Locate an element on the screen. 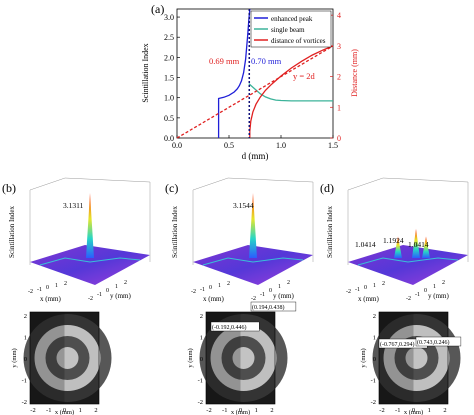 This screenshot has height=415, width=474. panel-a-y-ticks: 0.0 0.5 1.0 1.5 2.0 2.5 3.0 is located at coordinates (172, 78).